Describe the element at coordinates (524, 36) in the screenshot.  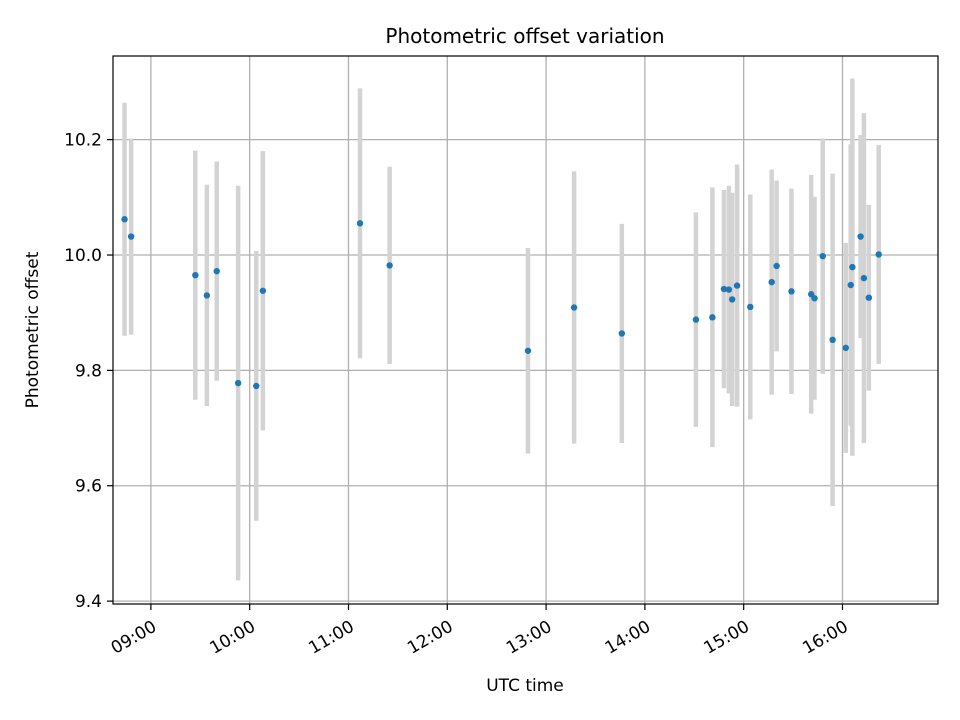
I see `chart-title: Photometric offset variation` at that location.